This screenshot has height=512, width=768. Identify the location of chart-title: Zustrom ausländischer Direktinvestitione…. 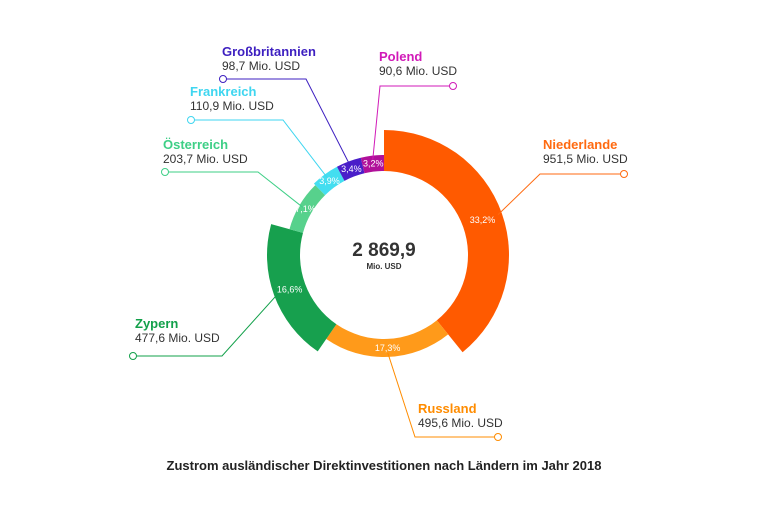
(384, 465).